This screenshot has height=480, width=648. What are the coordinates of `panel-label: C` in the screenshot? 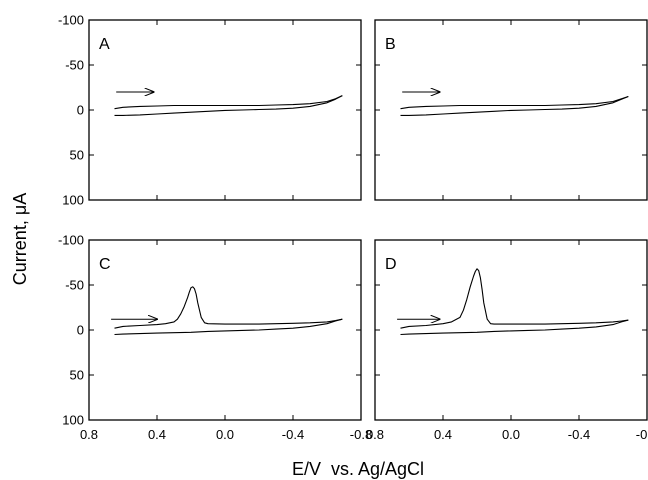 It's located at (105, 264).